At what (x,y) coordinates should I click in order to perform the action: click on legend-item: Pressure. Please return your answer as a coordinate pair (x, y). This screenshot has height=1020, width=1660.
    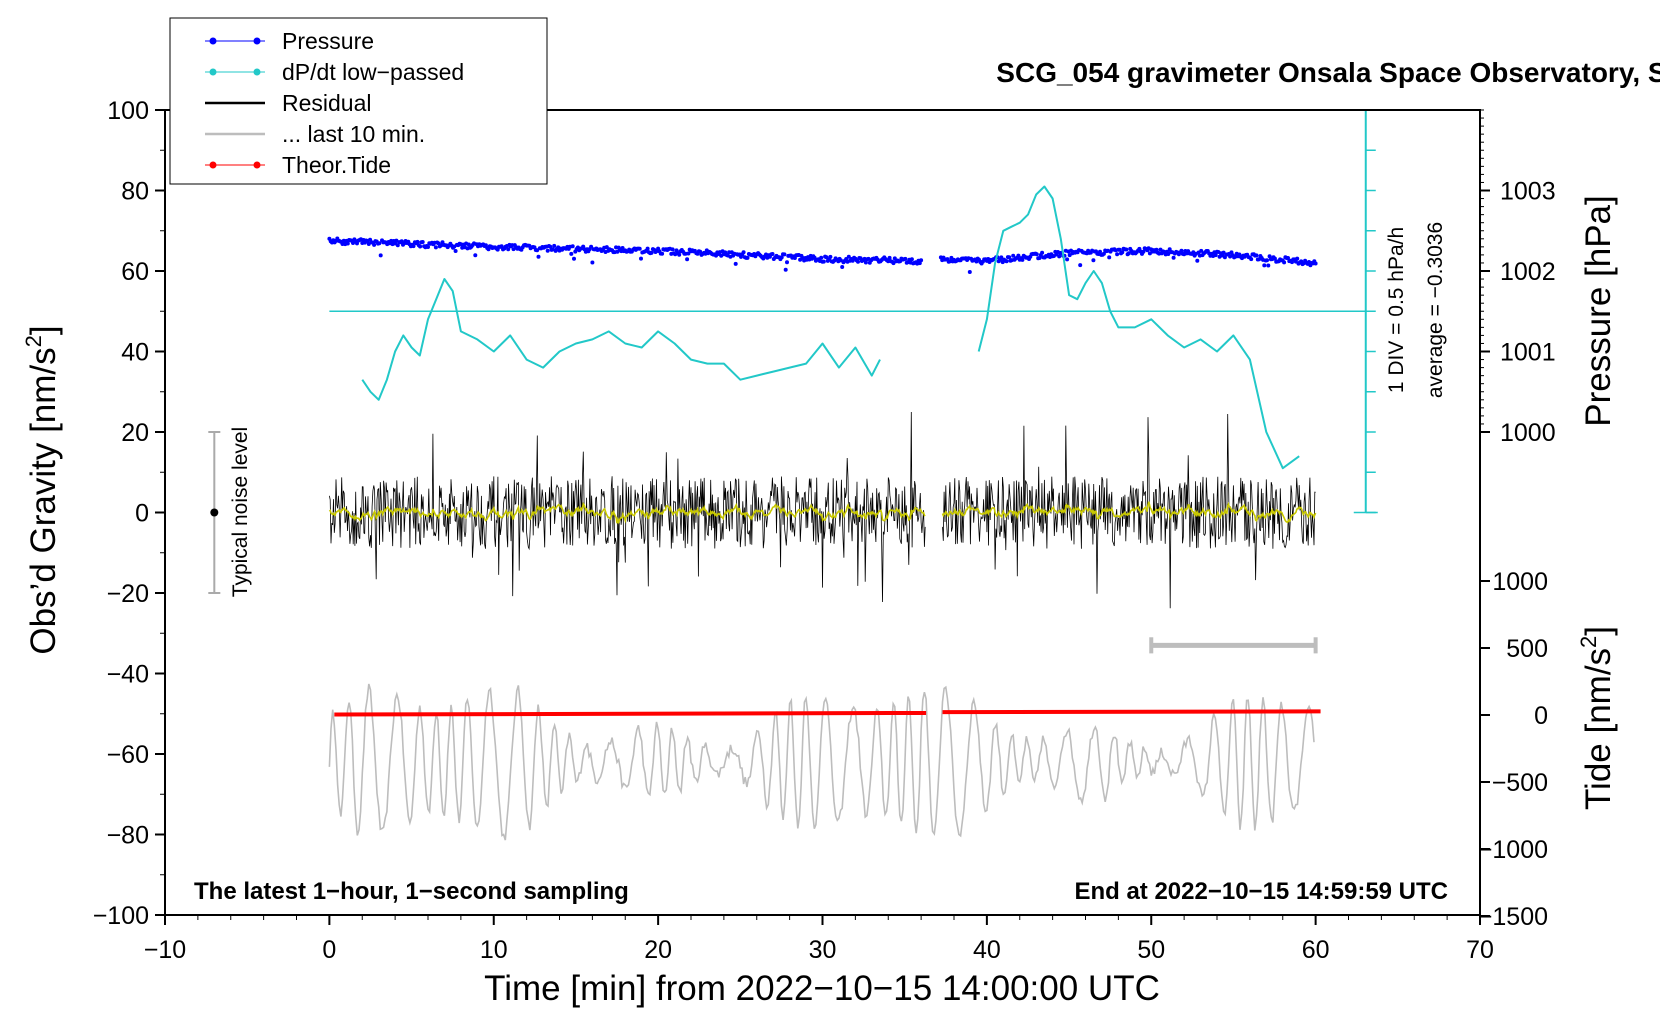
    Looking at the image, I should click on (289, 41).